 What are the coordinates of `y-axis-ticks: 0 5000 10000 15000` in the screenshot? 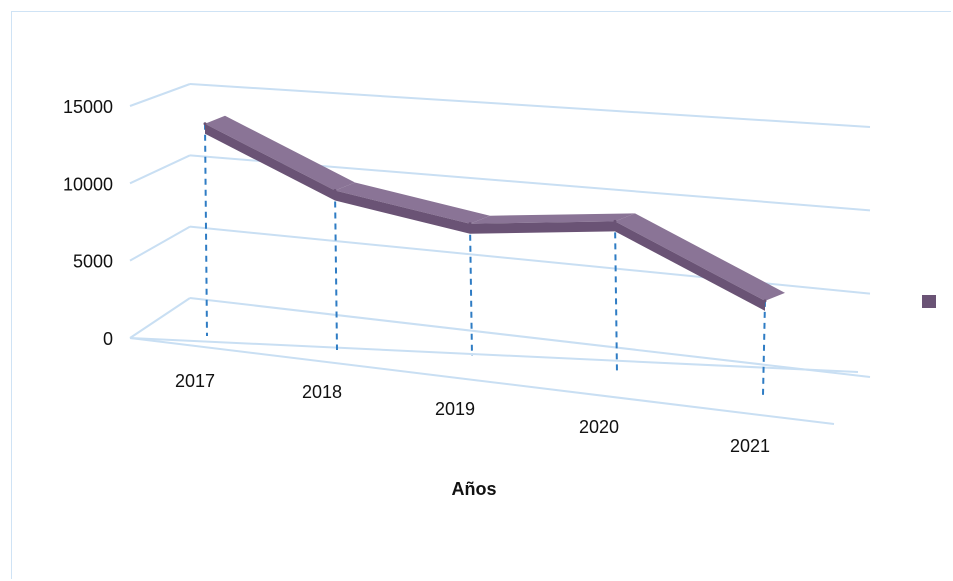 It's located at (88, 223).